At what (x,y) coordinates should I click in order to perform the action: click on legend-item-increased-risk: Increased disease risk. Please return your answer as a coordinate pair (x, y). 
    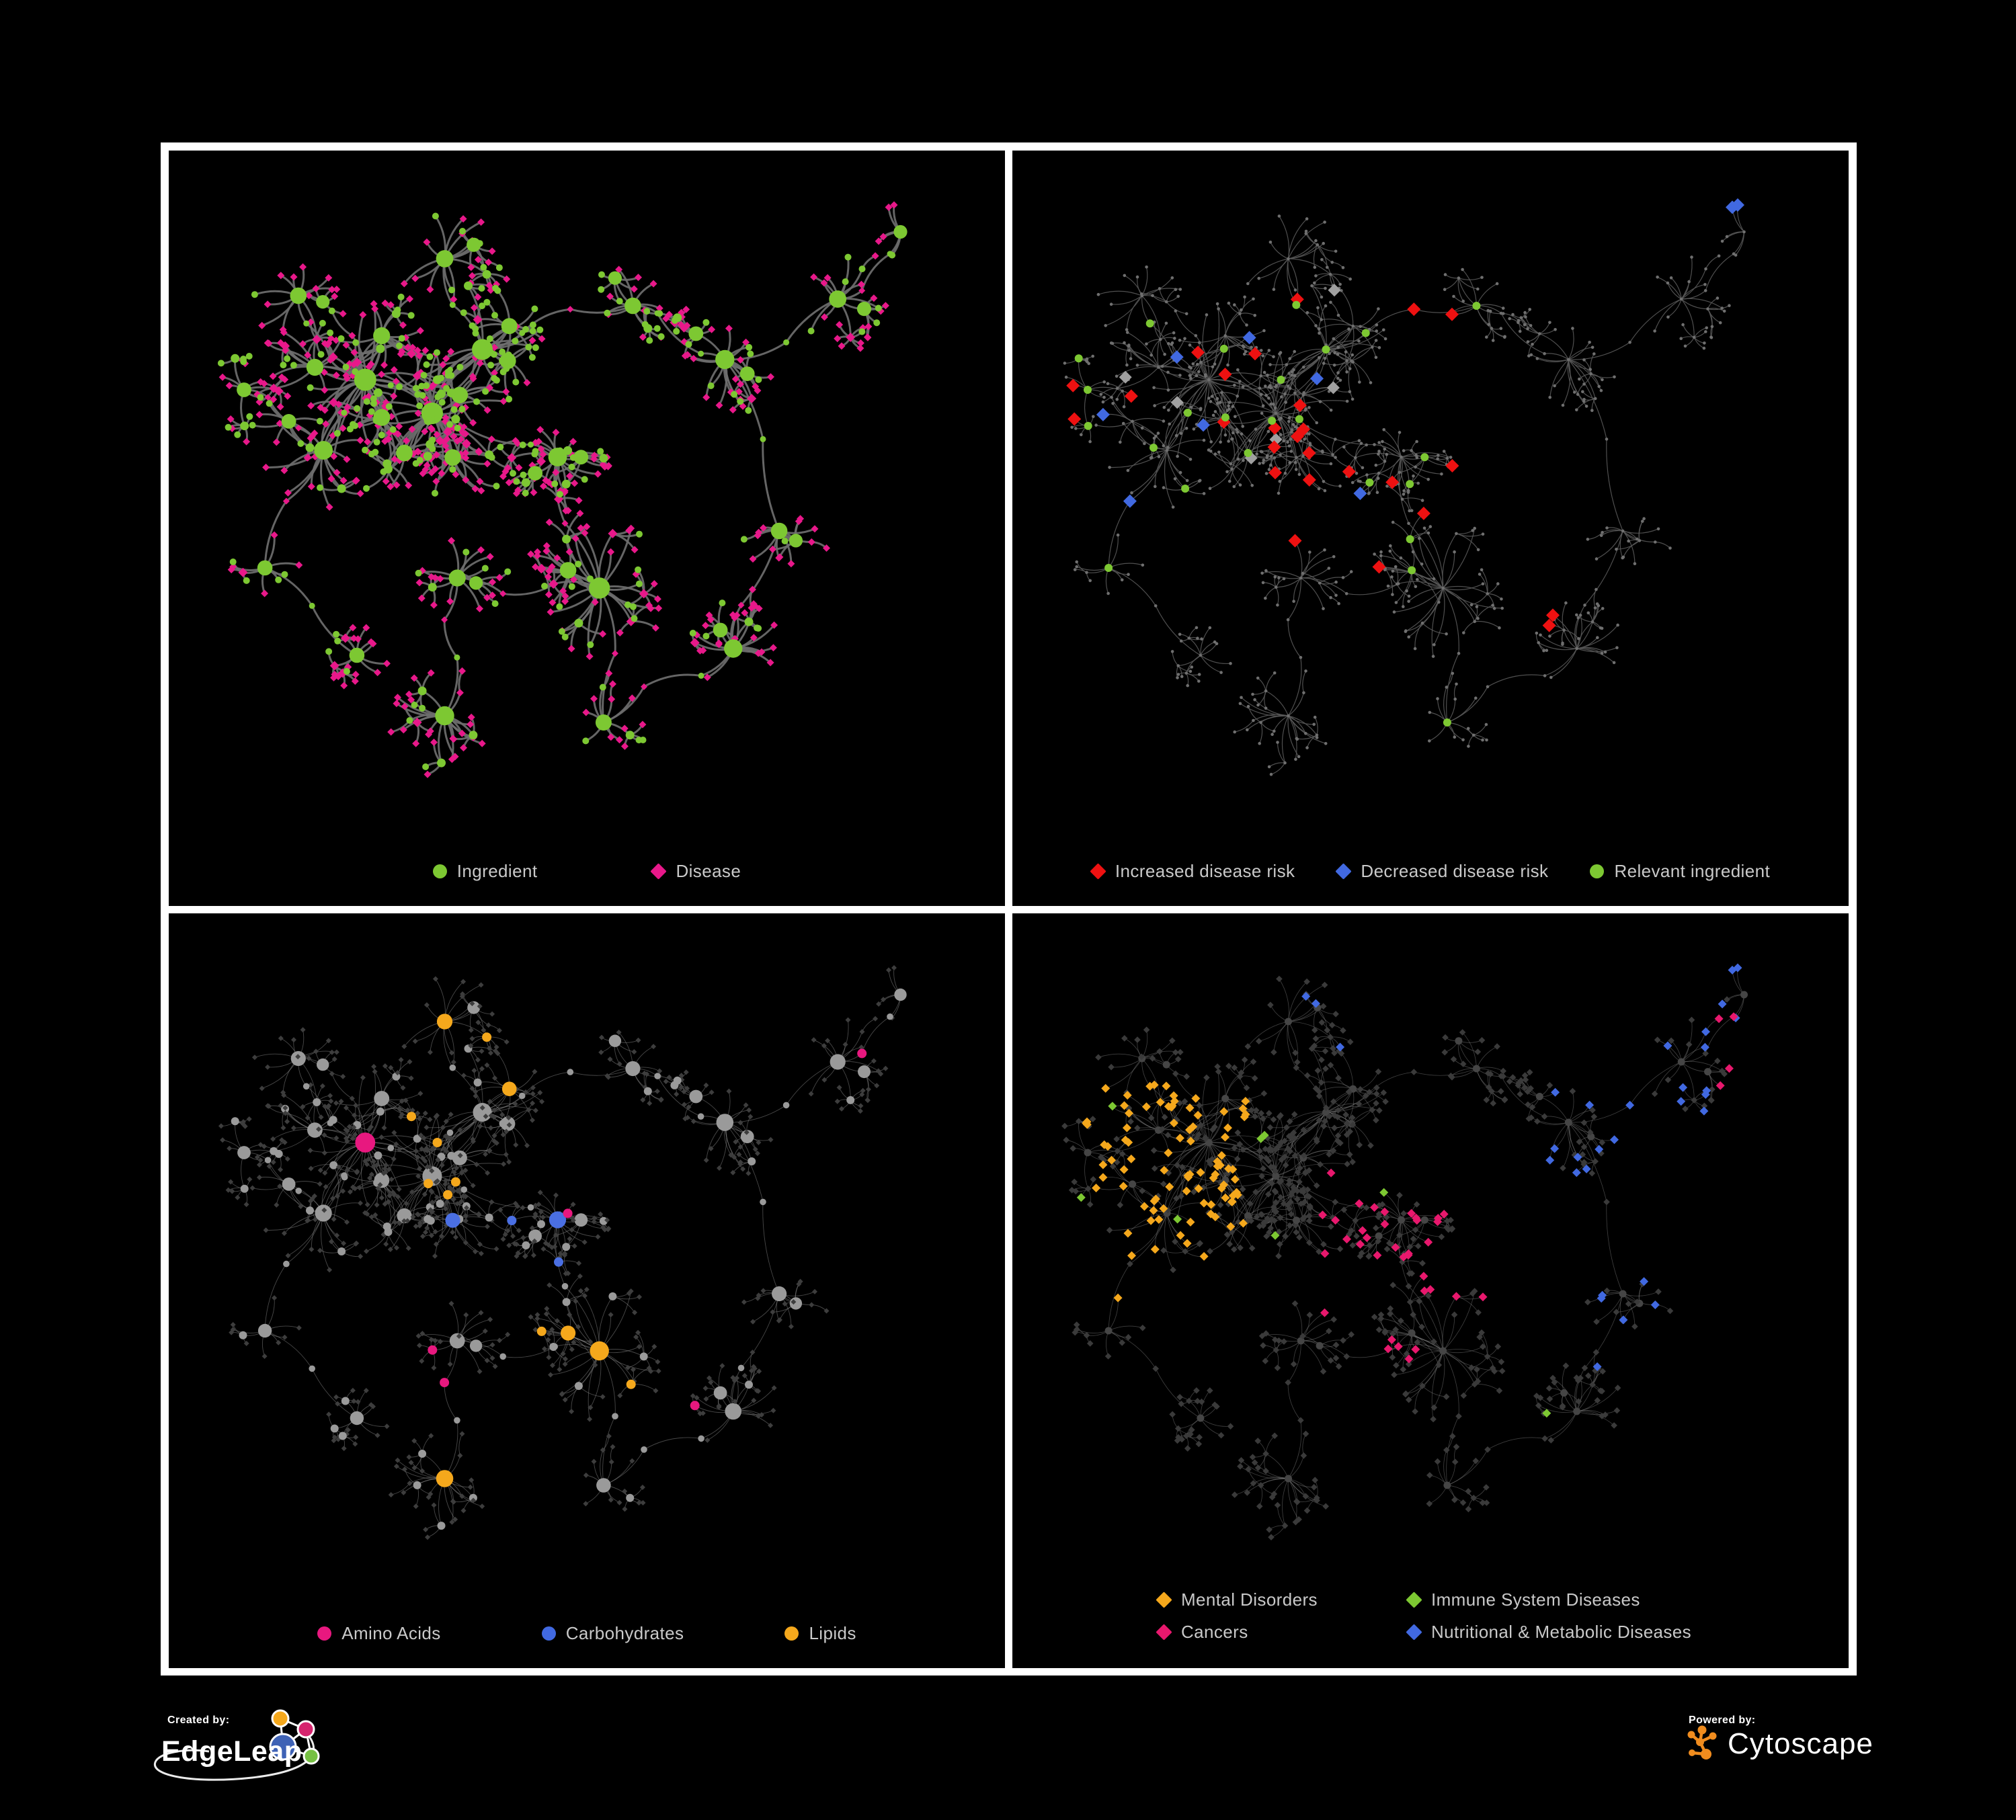
    Looking at the image, I should click on (1192, 872).